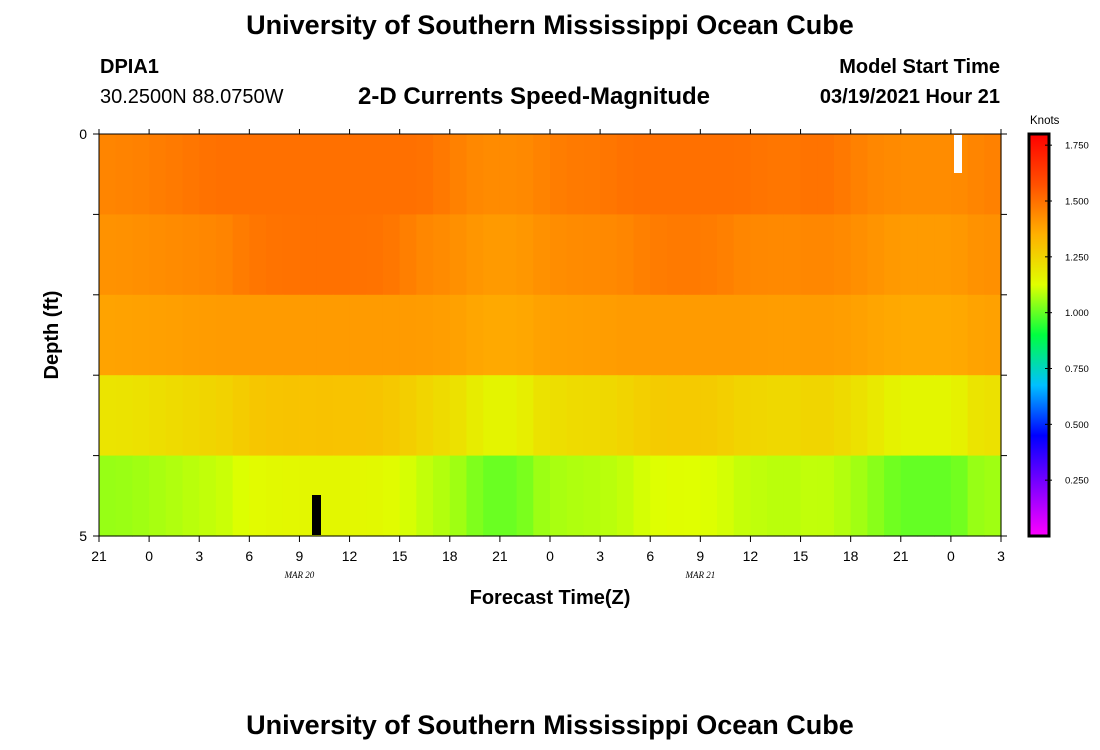  What do you see at coordinates (300, 556) in the screenshot?
I see `x-tick-label: 9` at bounding box center [300, 556].